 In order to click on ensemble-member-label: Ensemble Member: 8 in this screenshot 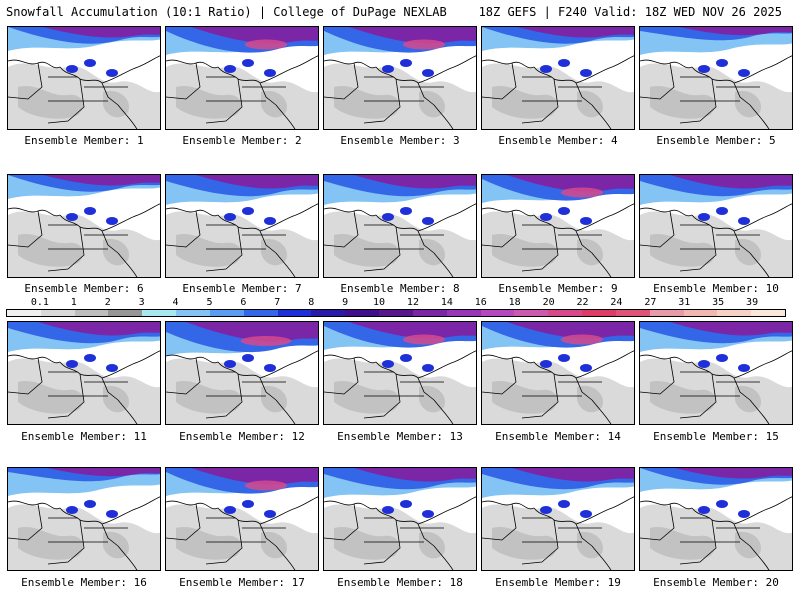, I will do `click(400, 288)`.